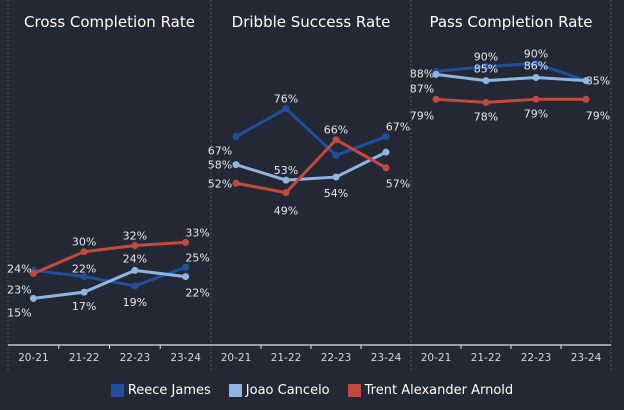 Image resolution: width=624 pixels, height=410 pixels. What do you see at coordinates (422, 88) in the screenshot?
I see `data-label: 87%` at bounding box center [422, 88].